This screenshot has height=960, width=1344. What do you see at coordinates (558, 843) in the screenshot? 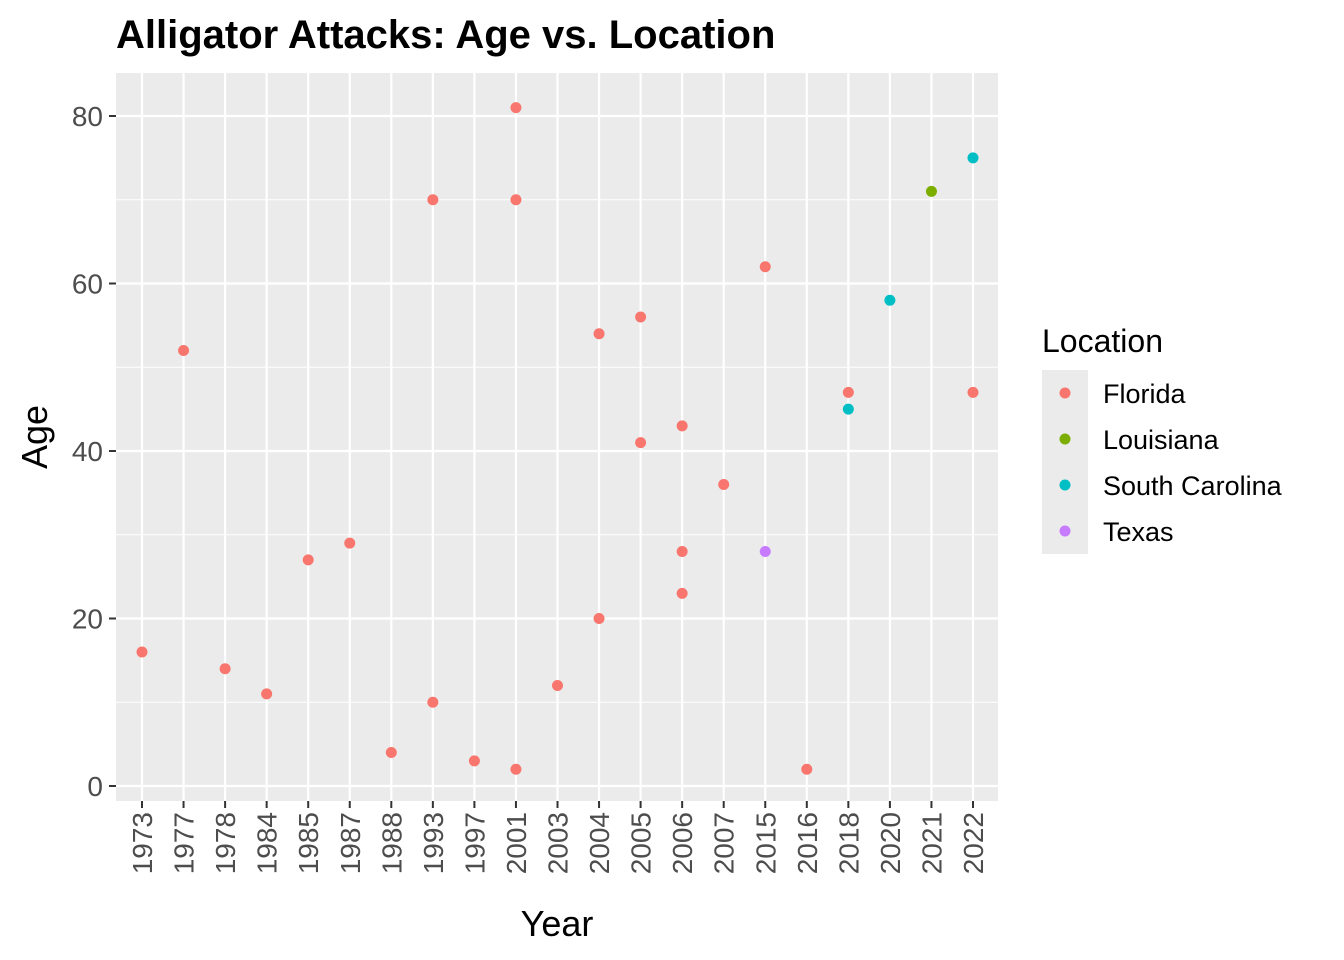
I see `x-tick-label: 2003` at bounding box center [558, 843].